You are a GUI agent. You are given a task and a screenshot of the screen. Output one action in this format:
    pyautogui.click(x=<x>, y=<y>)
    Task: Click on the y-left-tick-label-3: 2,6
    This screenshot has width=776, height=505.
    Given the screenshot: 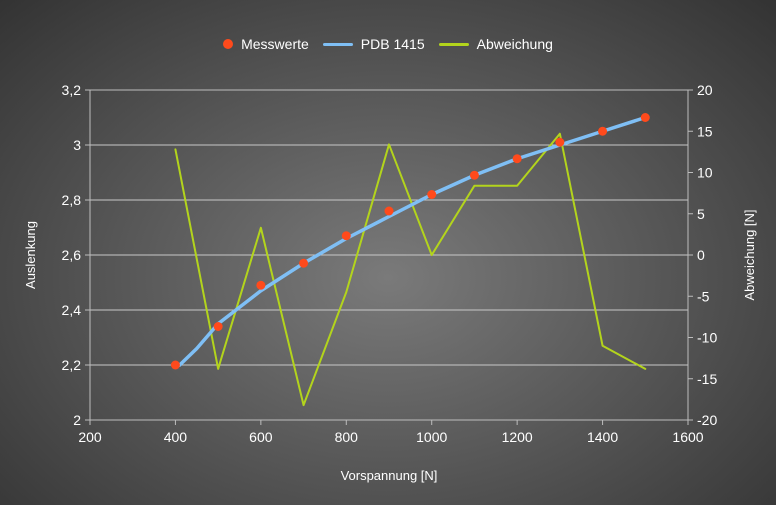 What is the action you would take?
    pyautogui.click(x=72, y=255)
    